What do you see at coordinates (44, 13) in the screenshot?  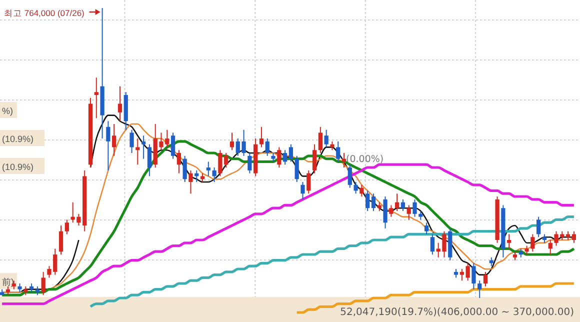 I see `annotation: 최고 764,000 (07/26)` at bounding box center [44, 13].